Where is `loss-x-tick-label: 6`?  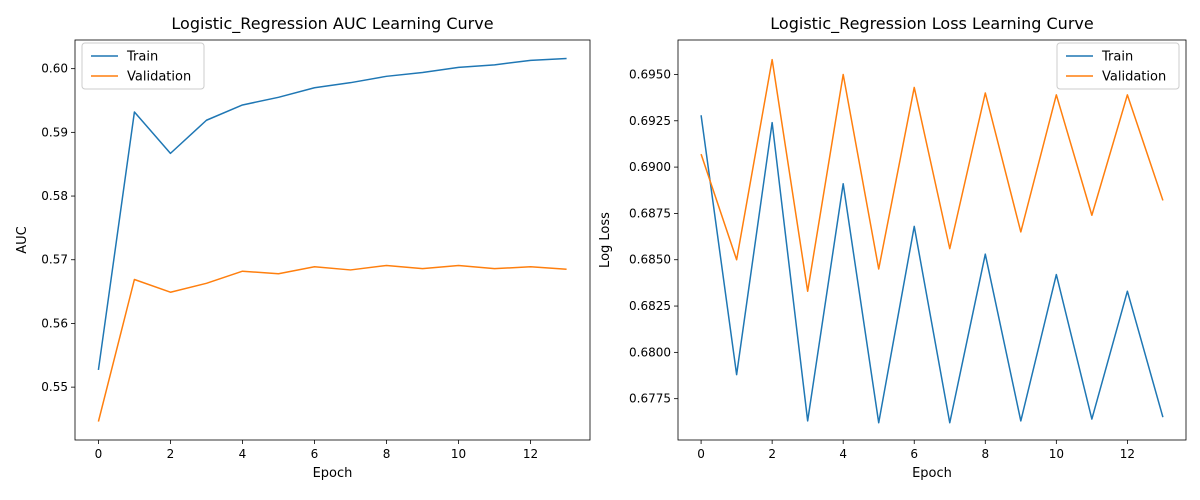 loss-x-tick-label: 6 is located at coordinates (914, 454).